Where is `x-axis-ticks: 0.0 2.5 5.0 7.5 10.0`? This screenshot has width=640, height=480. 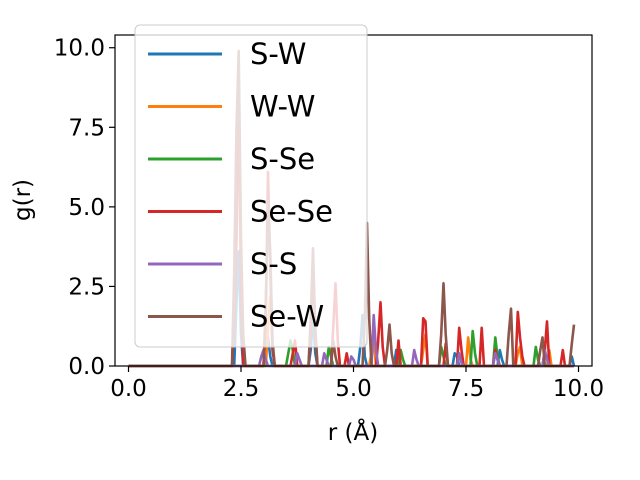
x-axis-ticks: 0.0 2.5 5.0 7.5 10.0 is located at coordinates (357, 384).